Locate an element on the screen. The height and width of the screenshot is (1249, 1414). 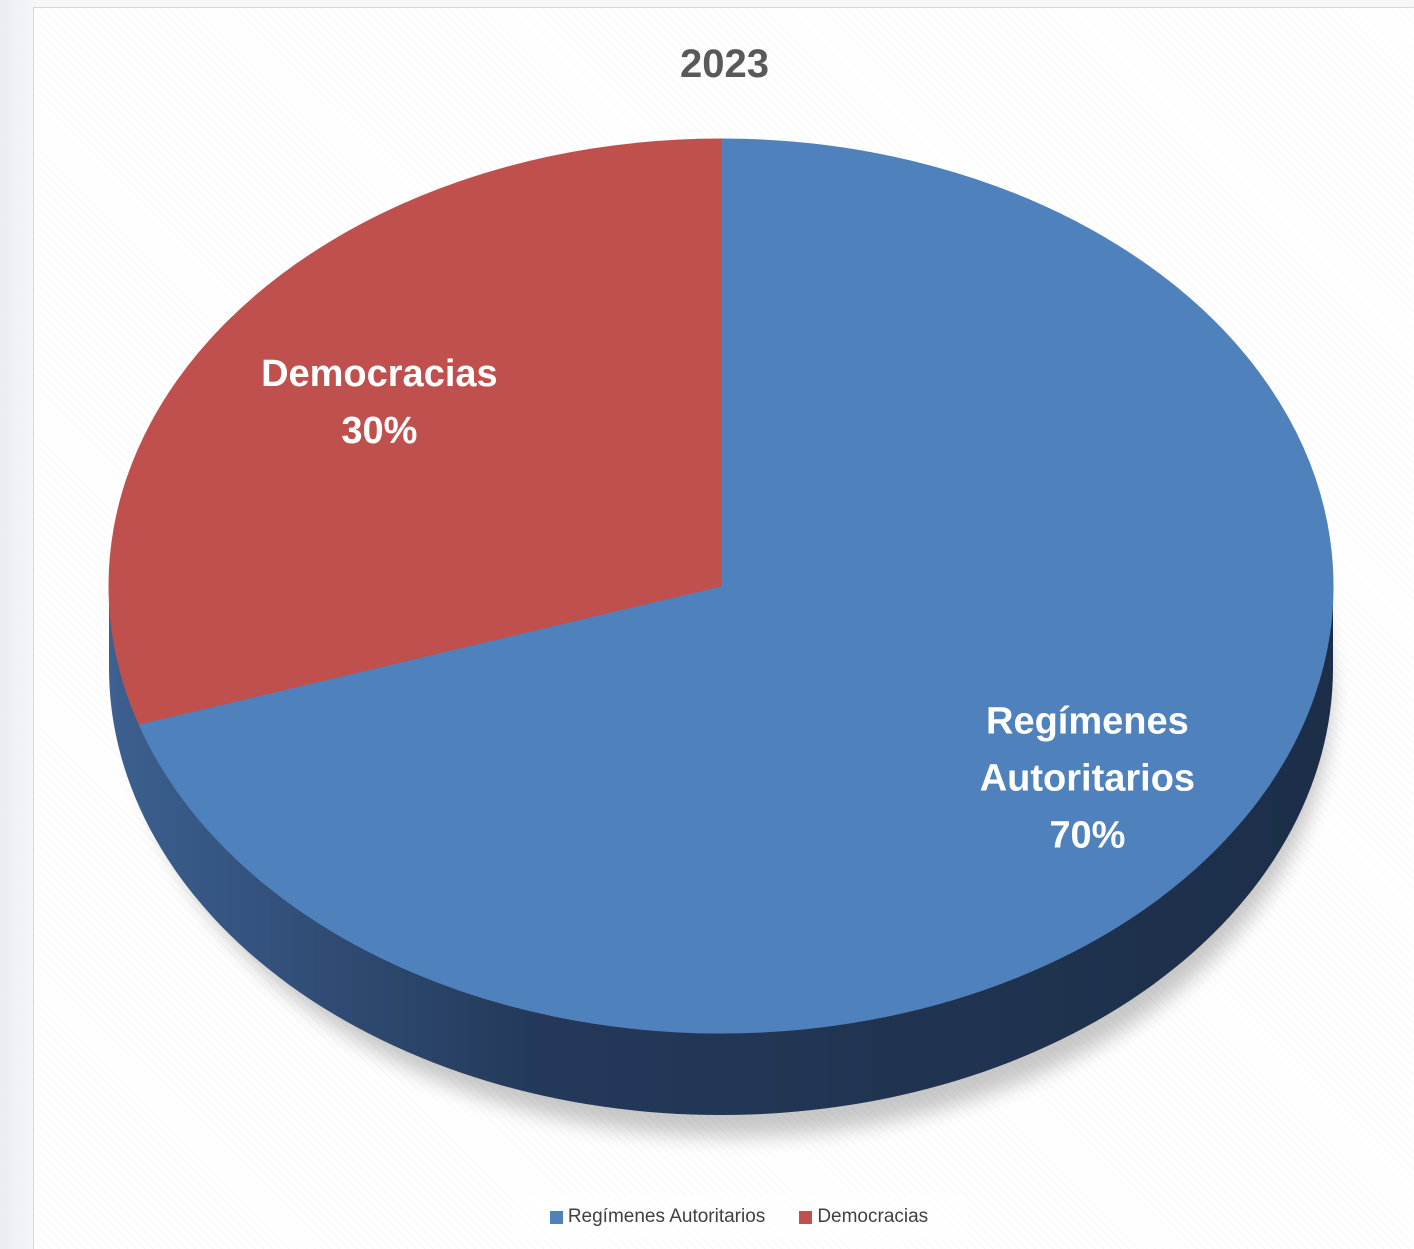
legend-label-democracias: Democracias is located at coordinates (873, 1216).